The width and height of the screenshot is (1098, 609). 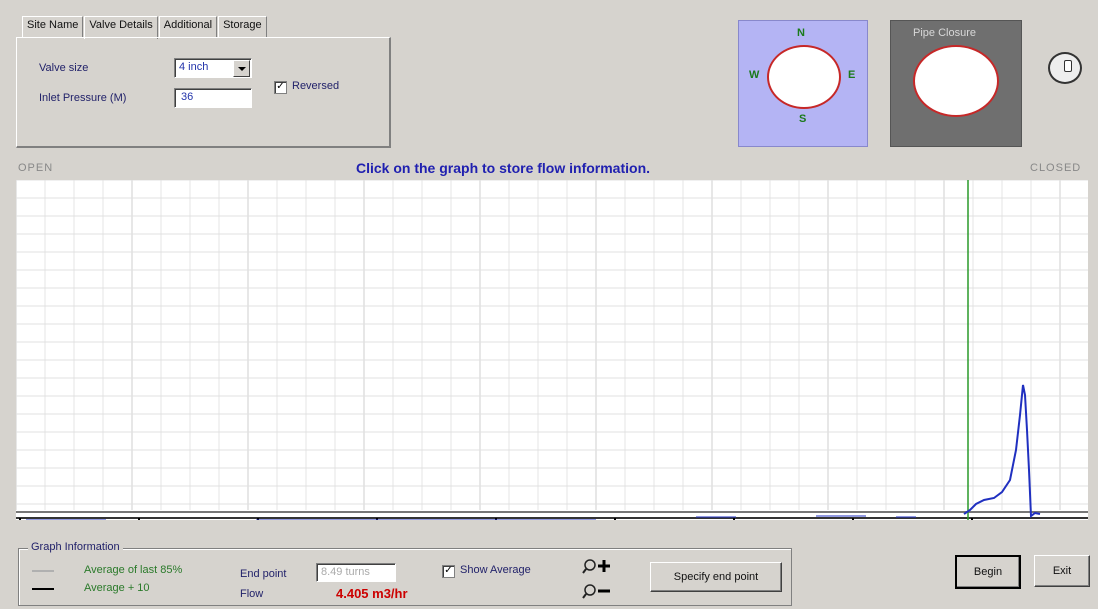 I want to click on valve-size-value: 4 inch, so click(x=194, y=67).